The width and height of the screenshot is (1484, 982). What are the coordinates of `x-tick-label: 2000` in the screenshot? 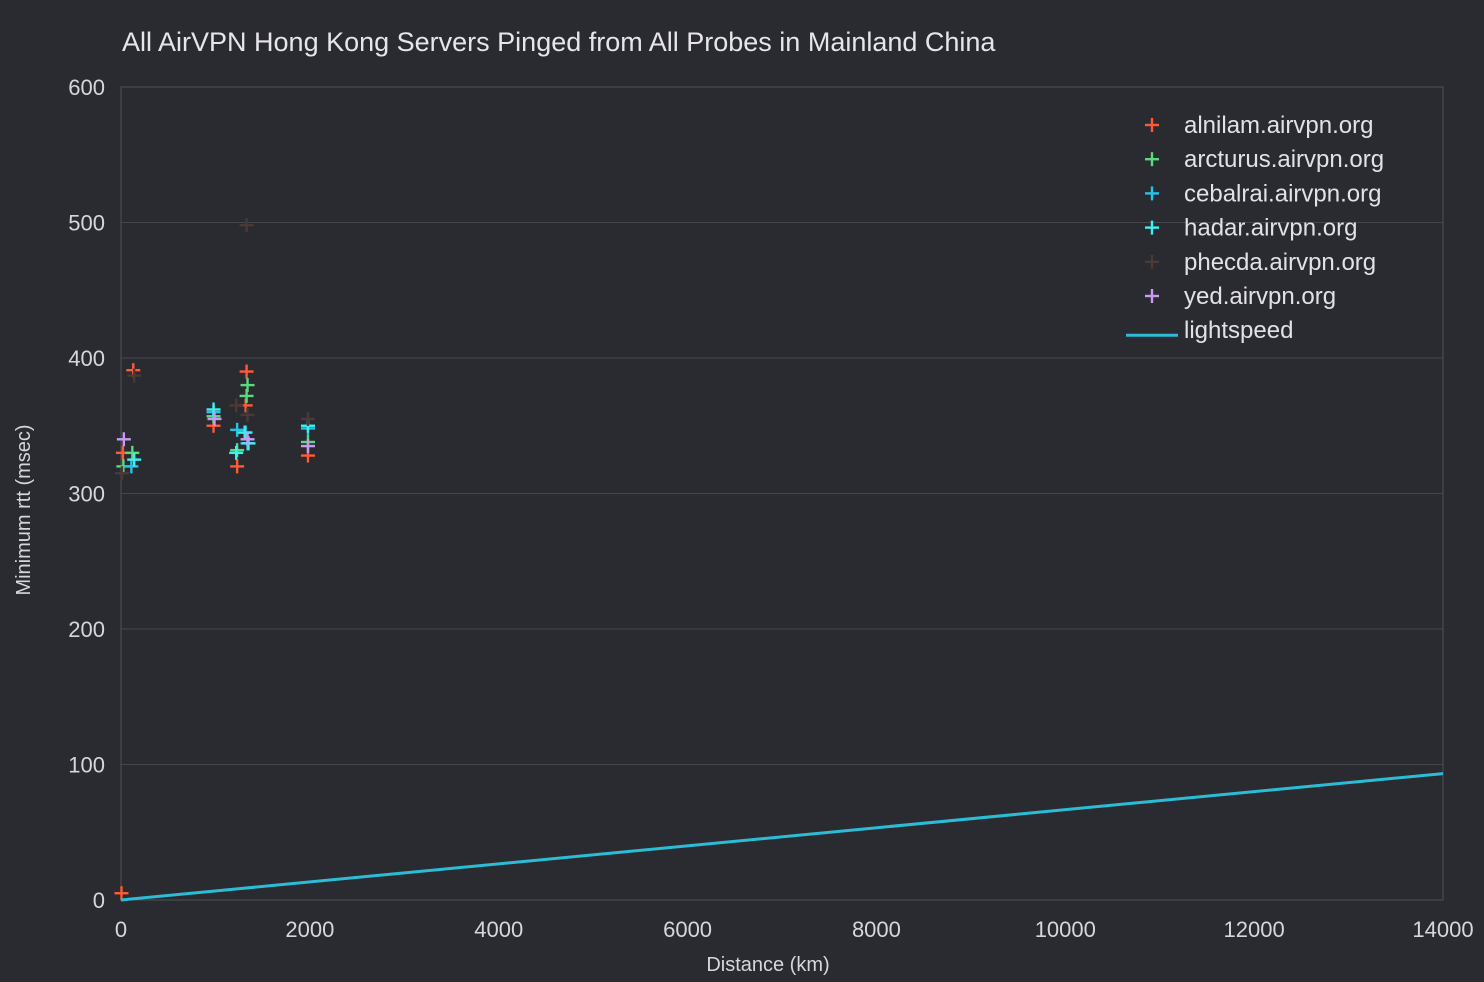 It's located at (309, 929).